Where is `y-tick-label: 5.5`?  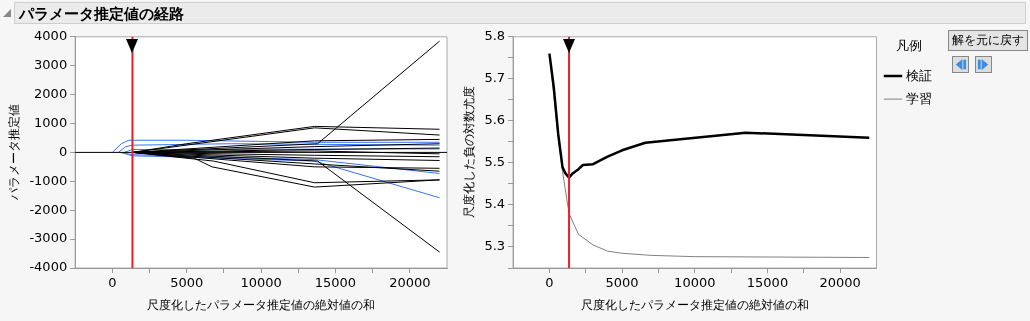
y-tick-label: 5.5 is located at coordinates (495, 162).